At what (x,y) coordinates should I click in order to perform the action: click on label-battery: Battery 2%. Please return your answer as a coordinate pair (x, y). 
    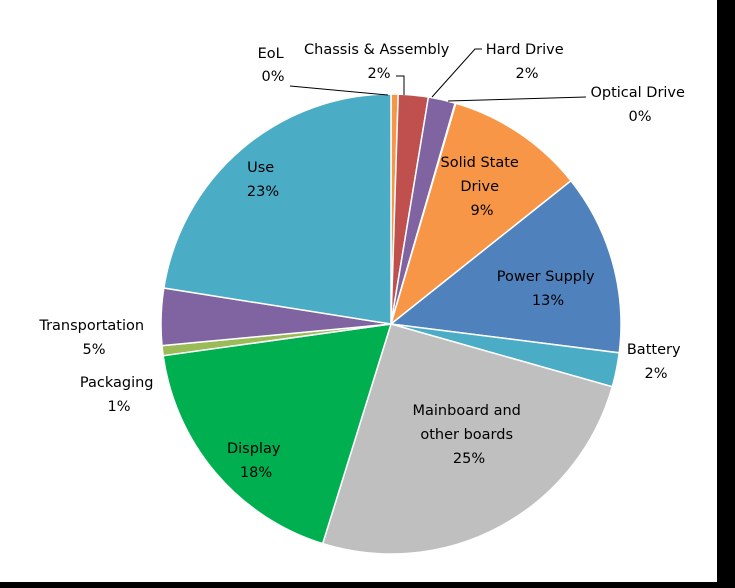
    Looking at the image, I should click on (656, 362).